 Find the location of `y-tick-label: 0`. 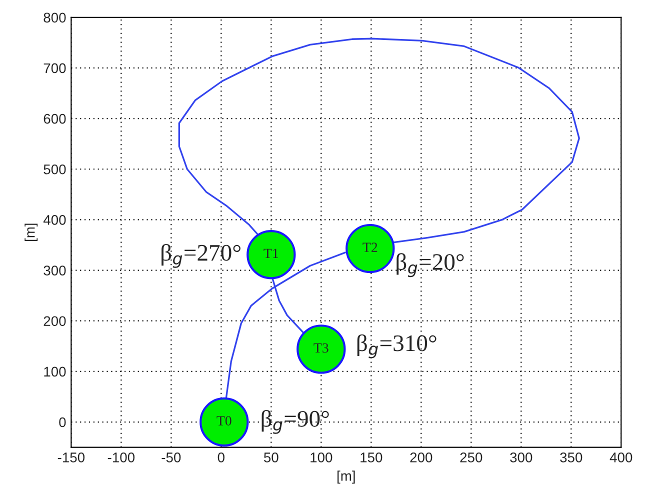

y-tick-label: 0 is located at coordinates (62, 422).